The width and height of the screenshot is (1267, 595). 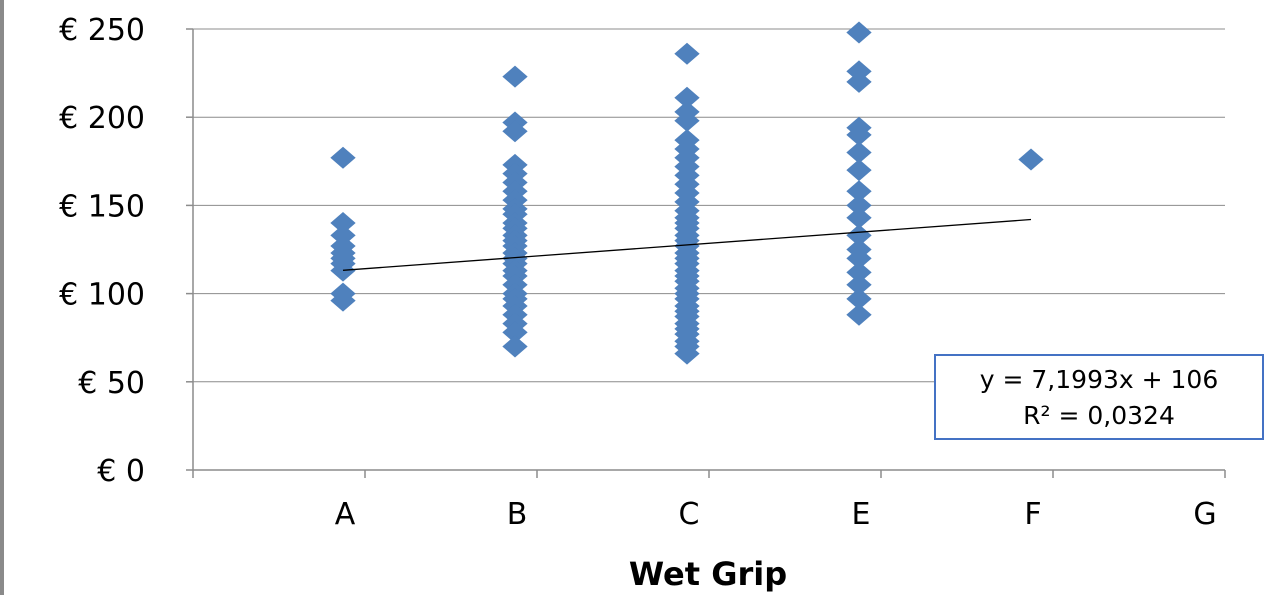 I want to click on y-tick-label: € 250, so click(x=102, y=30).